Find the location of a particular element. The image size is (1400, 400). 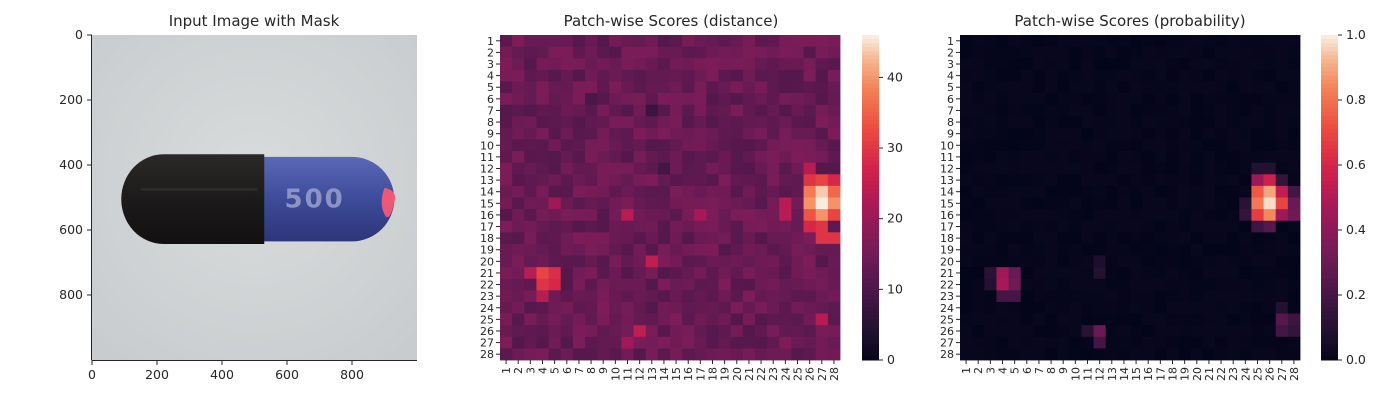

colorbar-tick-label: 10 is located at coordinates (895, 288).